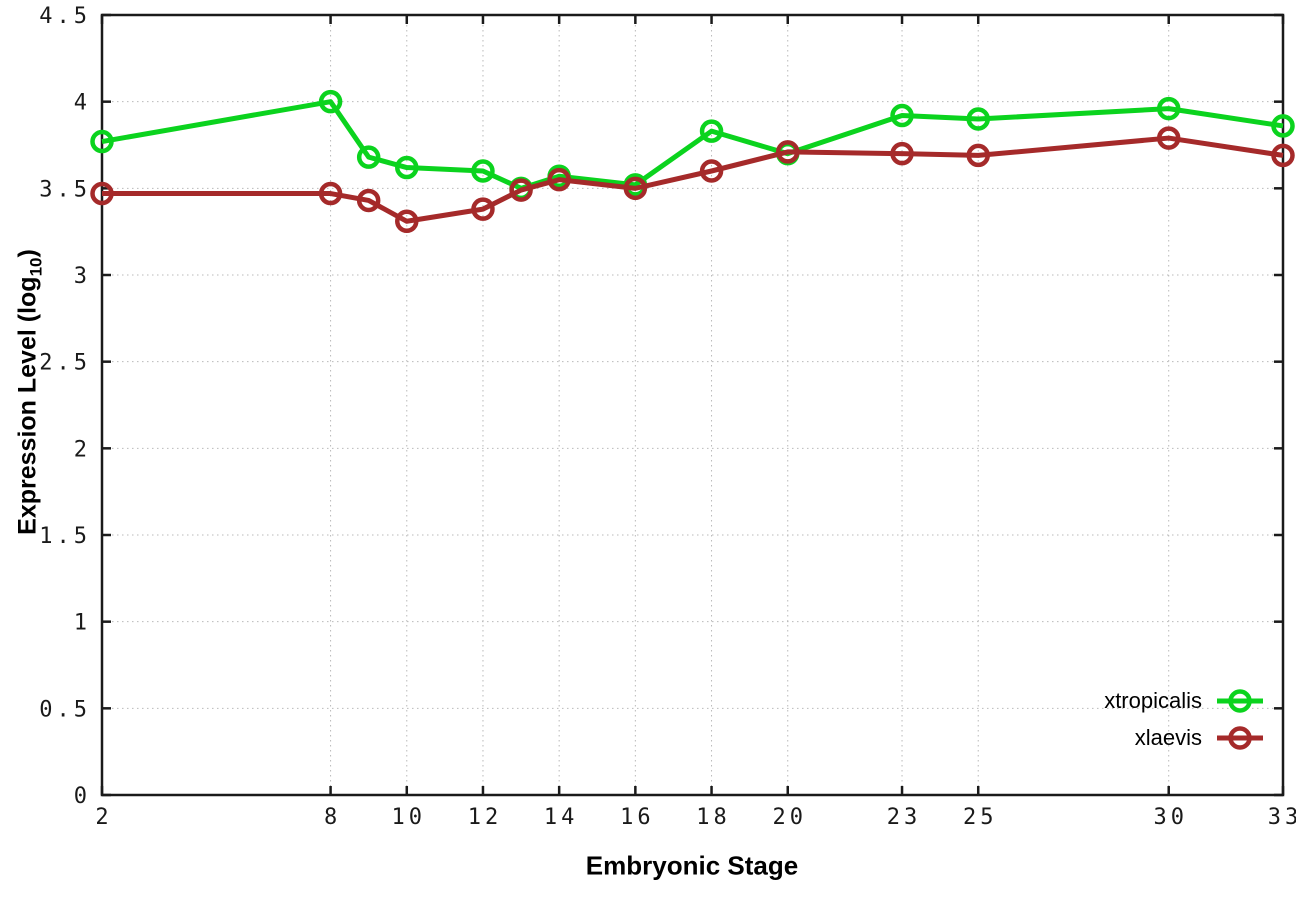  I want to click on series-line-xlaevis, so click(693, 179).